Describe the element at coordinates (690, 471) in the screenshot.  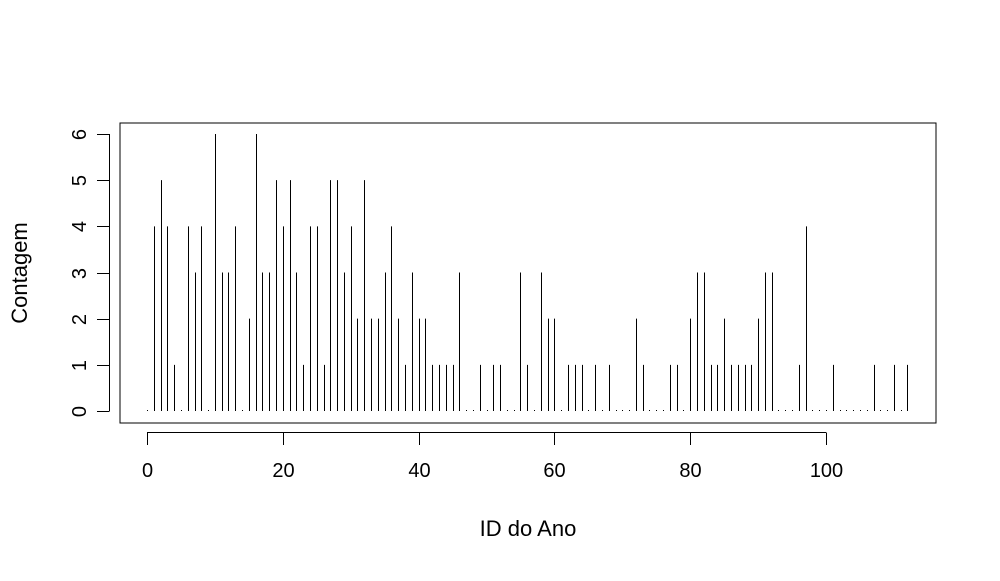
I see `x-tick-label: 80` at that location.